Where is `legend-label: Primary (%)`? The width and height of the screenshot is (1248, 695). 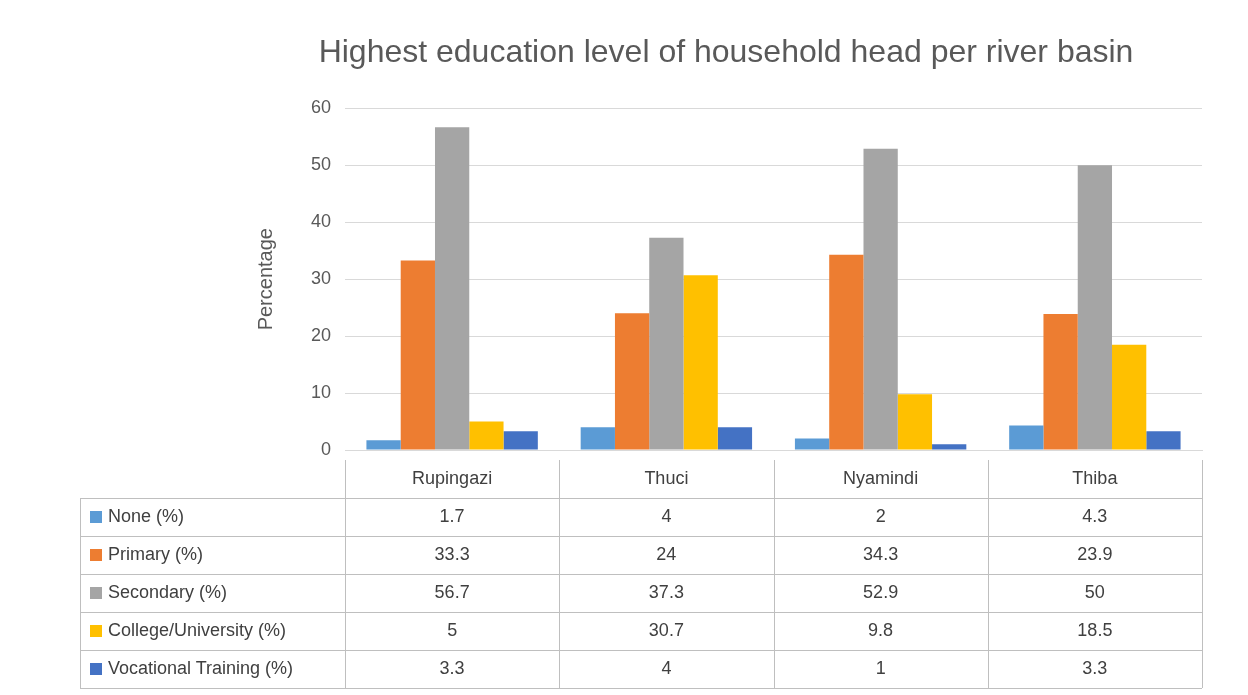 legend-label: Primary (%) is located at coordinates (155, 553).